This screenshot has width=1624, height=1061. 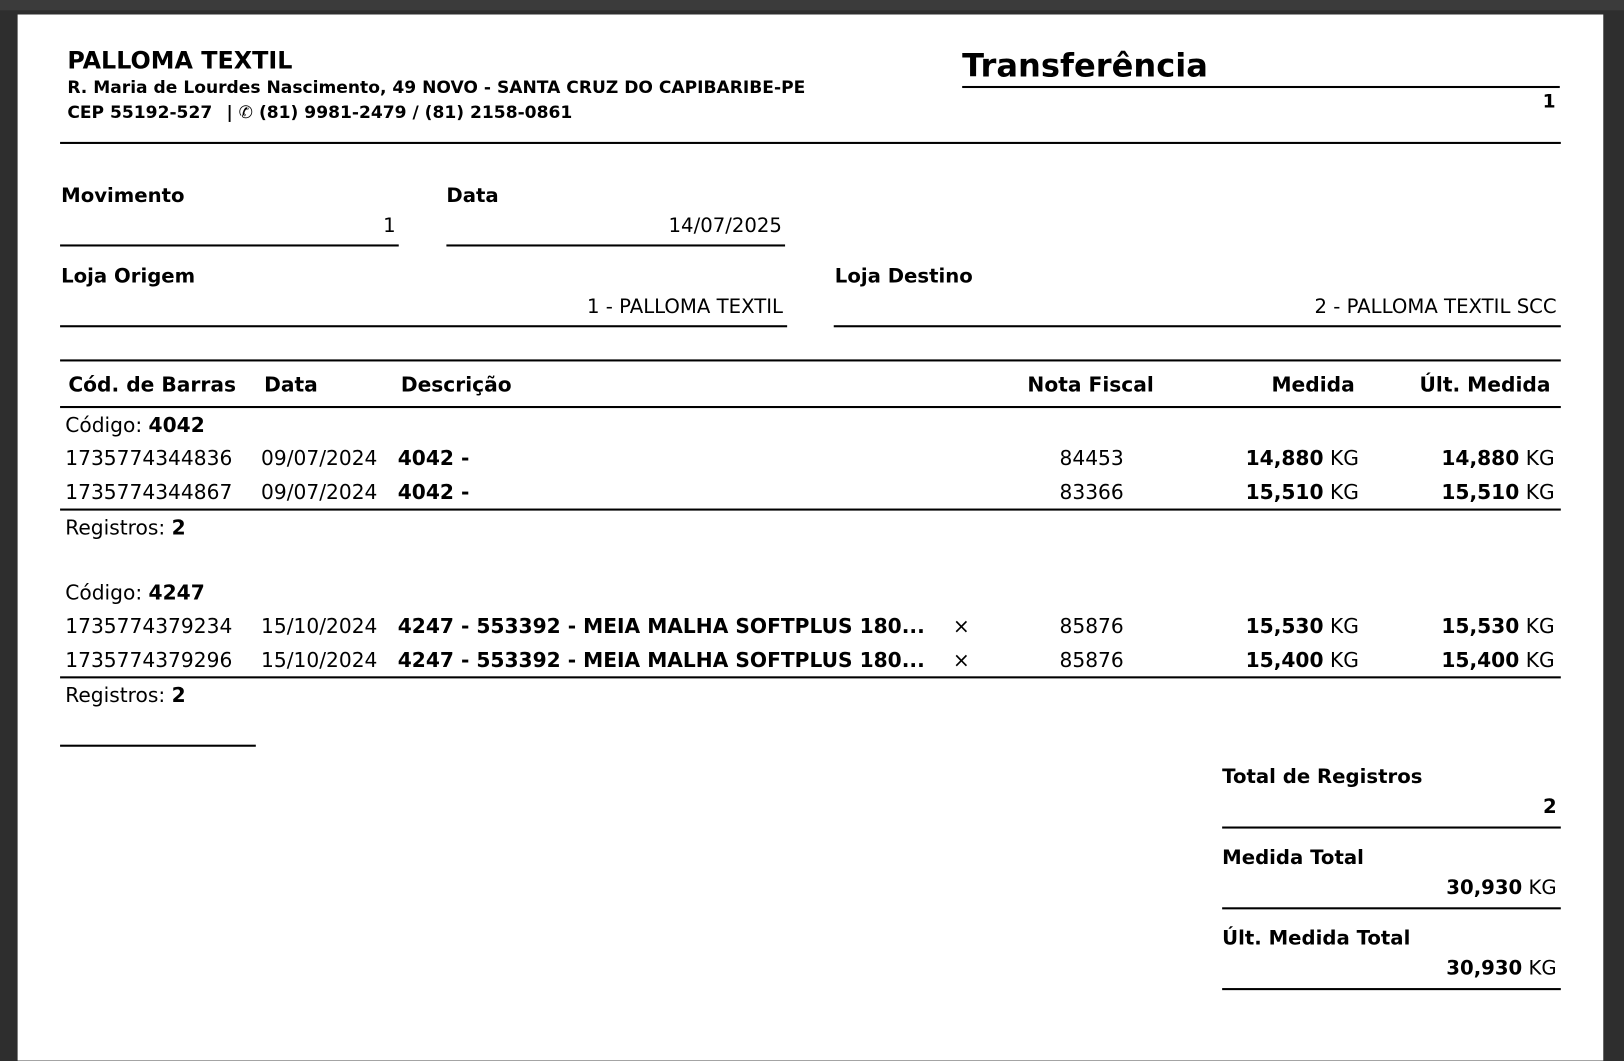 I want to click on col-barcode: Cód. de Barras, so click(x=152, y=384).